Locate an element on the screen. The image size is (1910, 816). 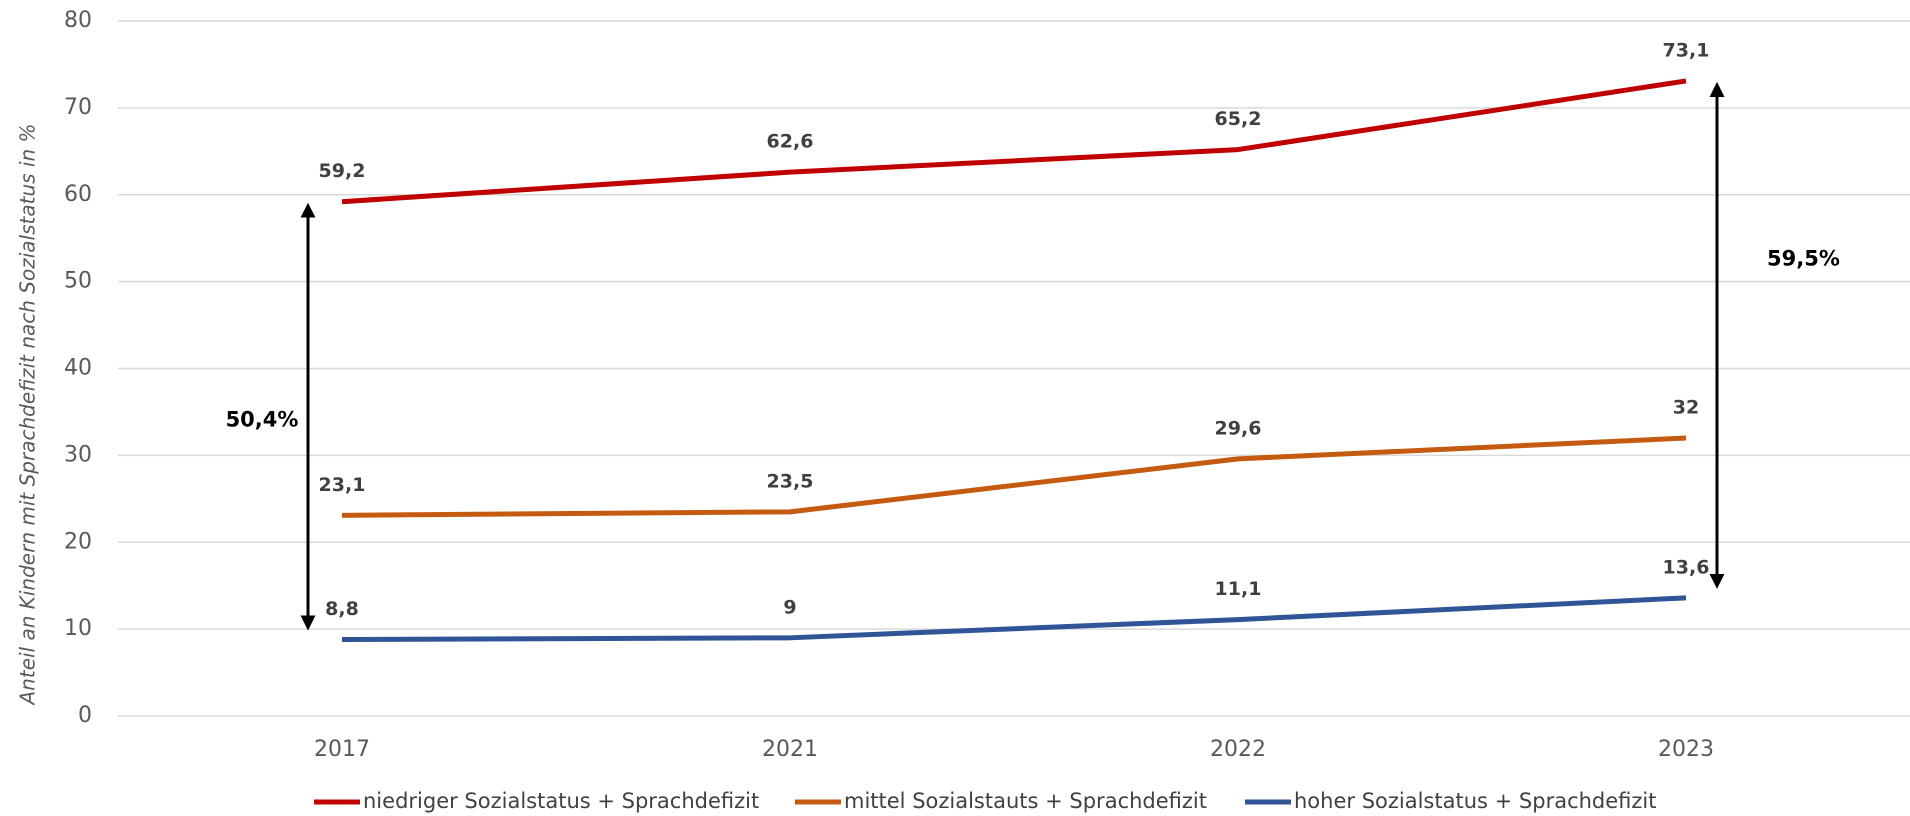
x-tick-label: 2021 is located at coordinates (790, 749).